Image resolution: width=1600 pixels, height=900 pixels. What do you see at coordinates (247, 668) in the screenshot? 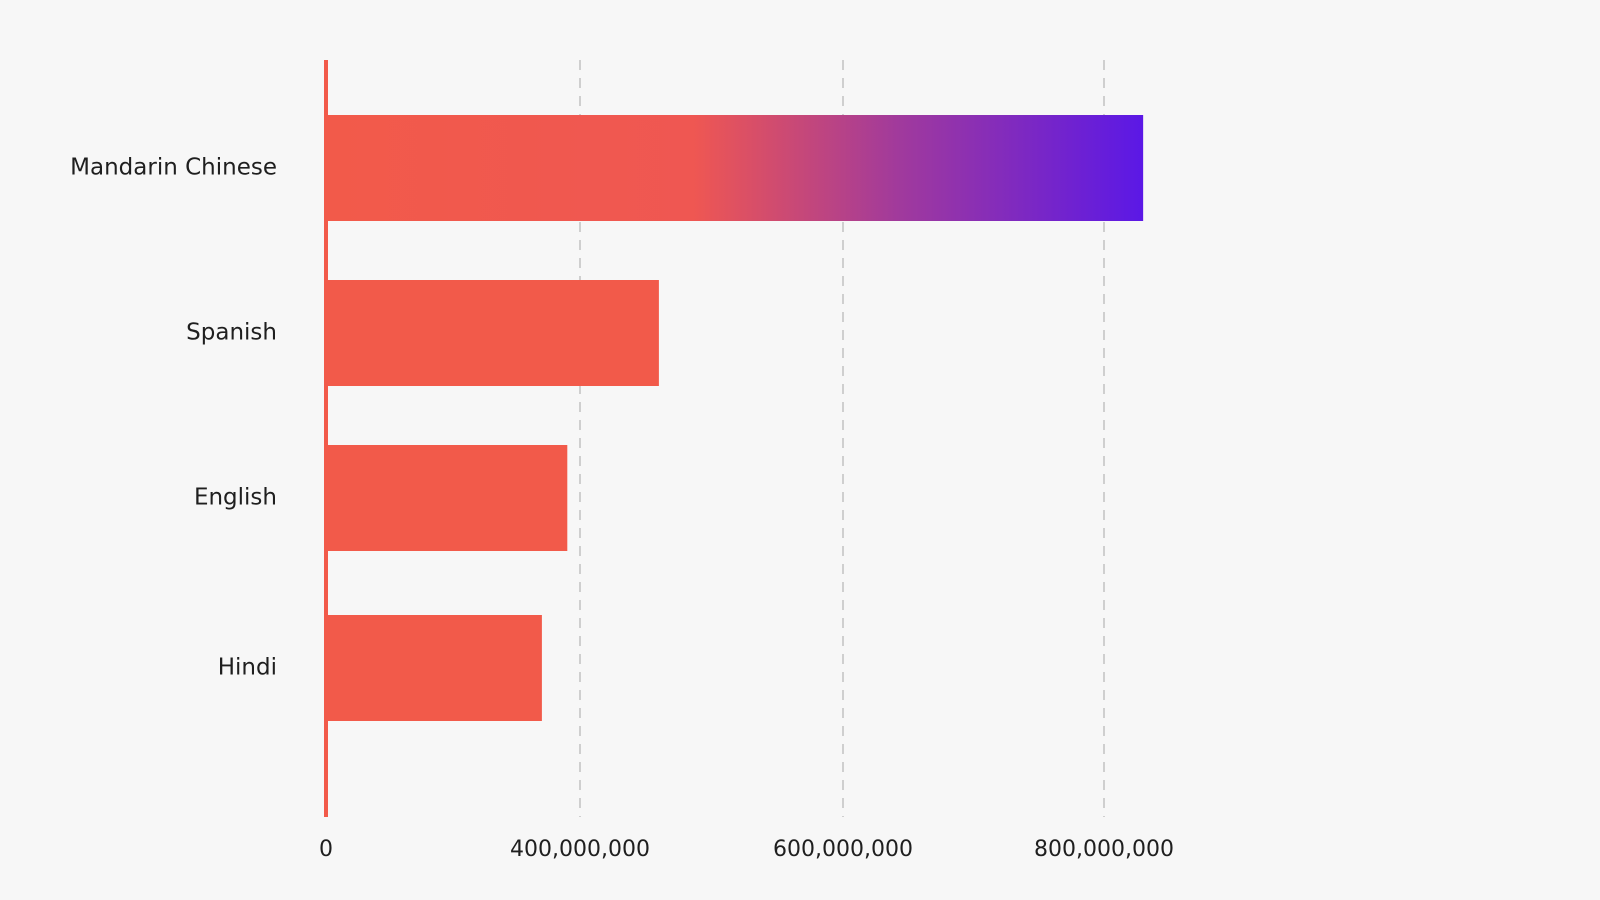
I see `category-label-hindi: Hindi` at bounding box center [247, 668].